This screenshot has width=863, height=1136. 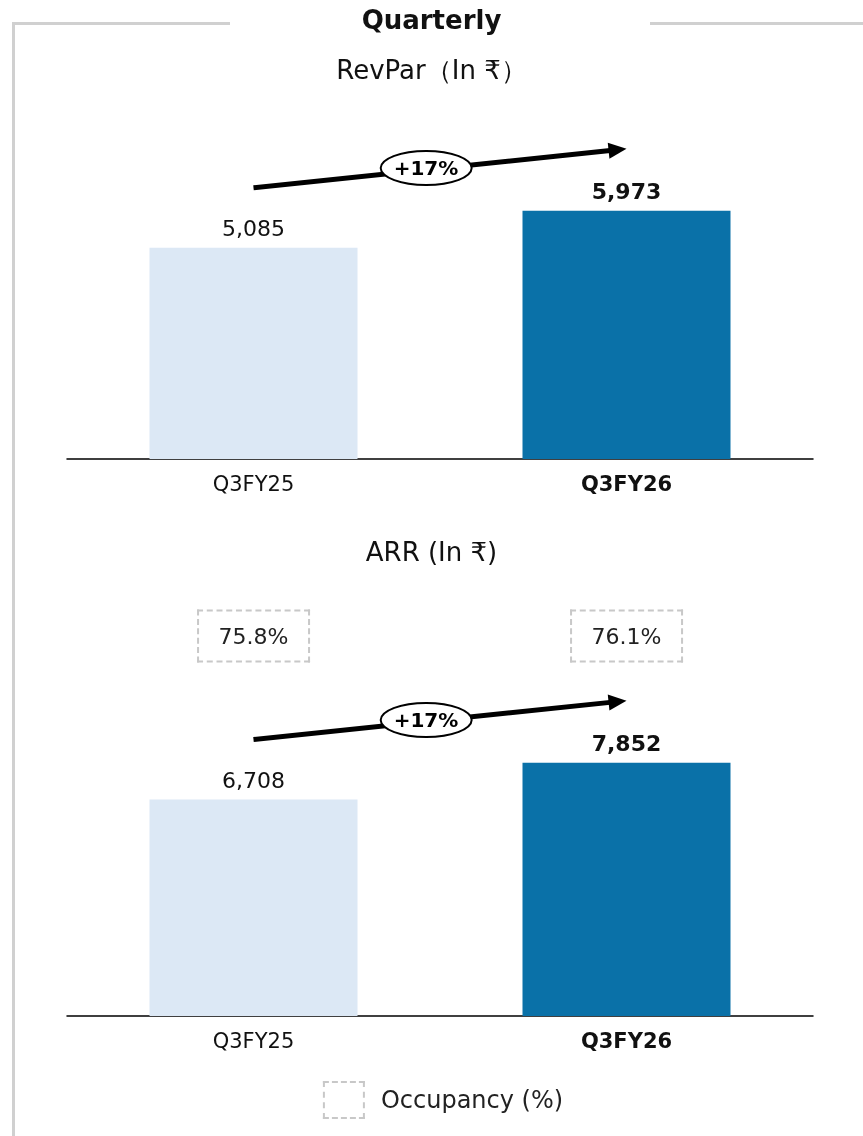 What do you see at coordinates (253, 636) in the screenshot?
I see `text: 75.8%` at bounding box center [253, 636].